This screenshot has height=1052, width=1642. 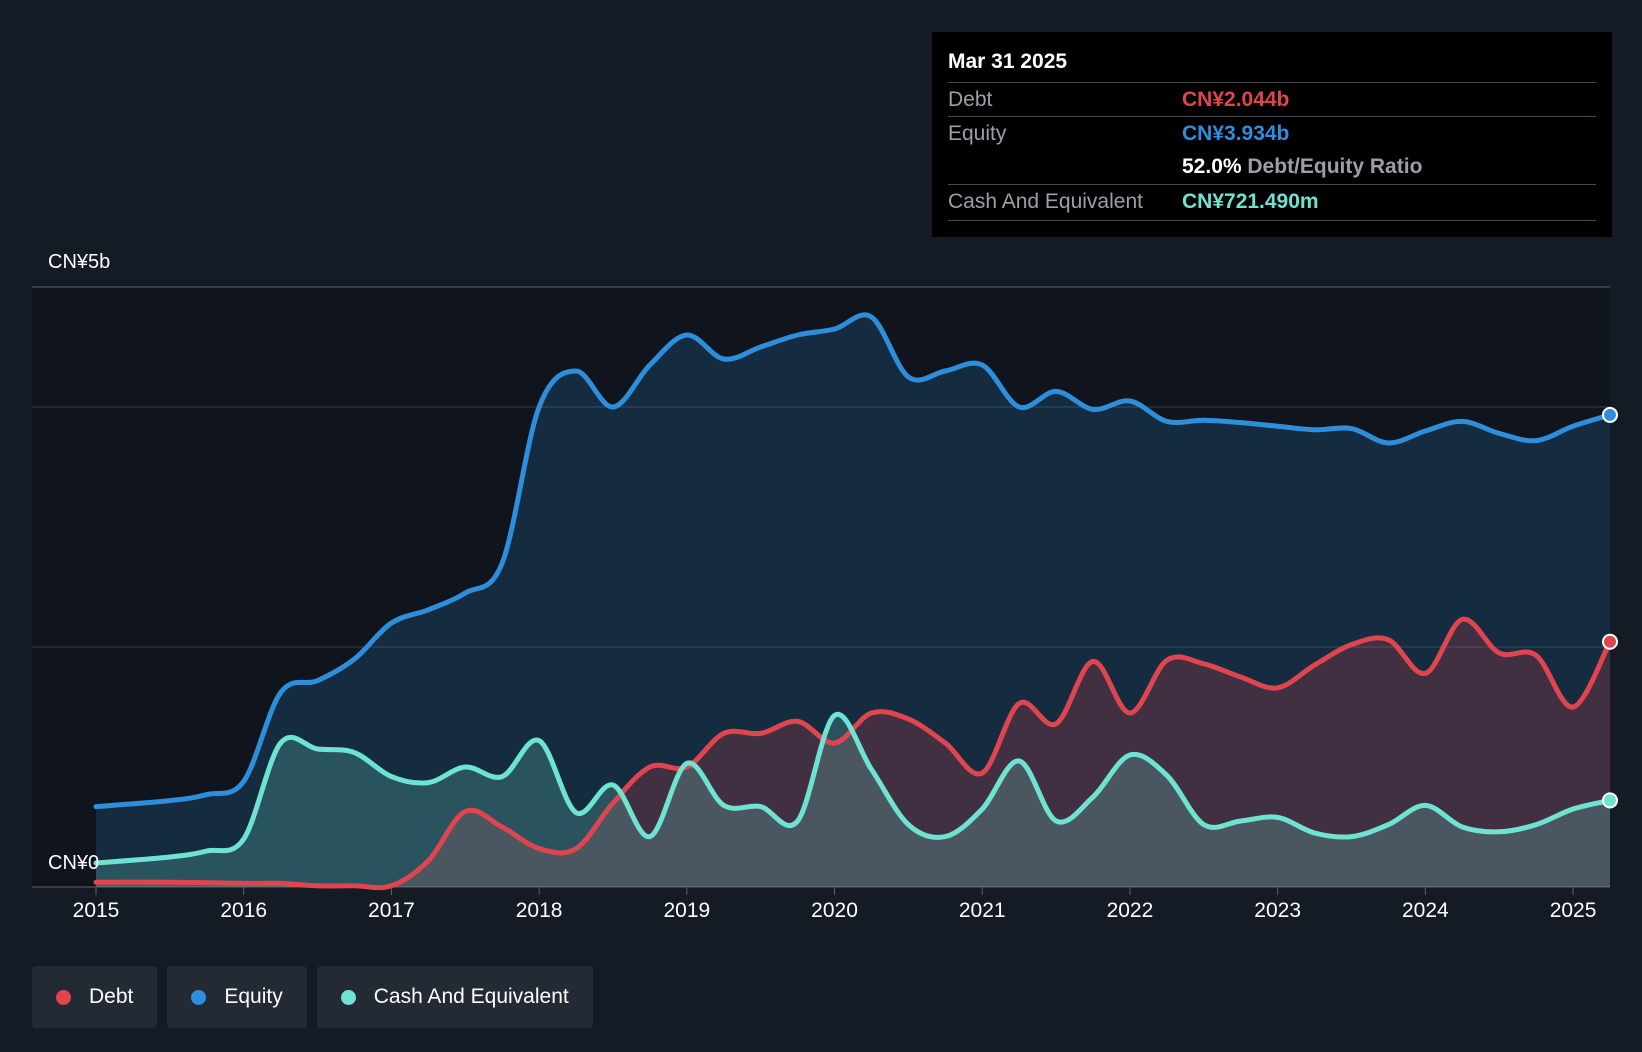 I want to click on legend: Debt Equity Cash And Equivalent, so click(x=312, y=997).